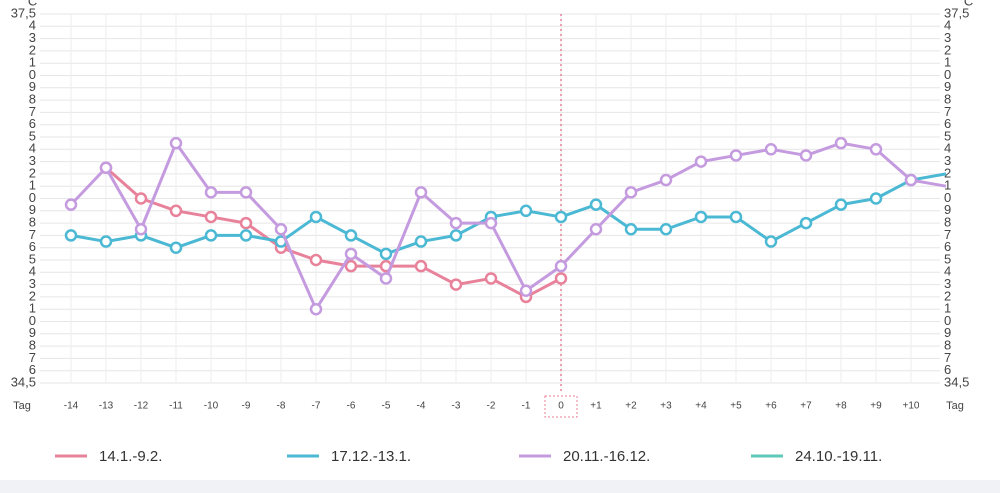  I want to click on x-tick-label: -9, so click(246, 406).